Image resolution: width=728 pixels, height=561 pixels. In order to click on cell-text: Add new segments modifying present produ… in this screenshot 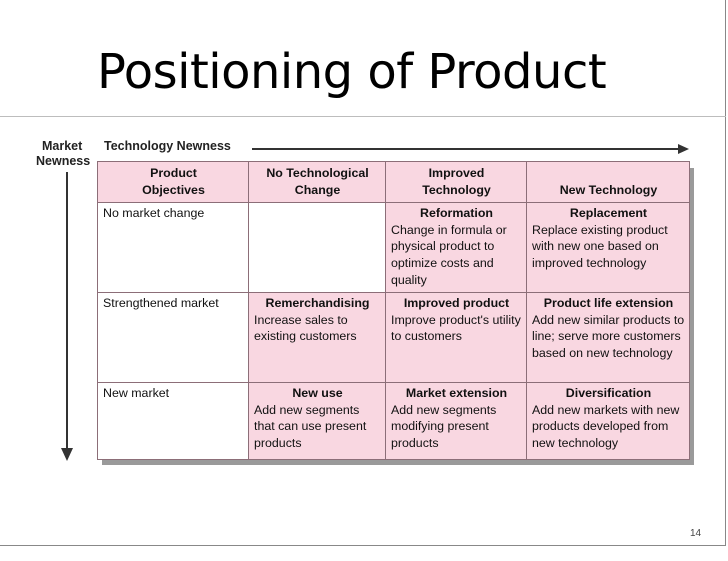, I will do `click(444, 426)`.